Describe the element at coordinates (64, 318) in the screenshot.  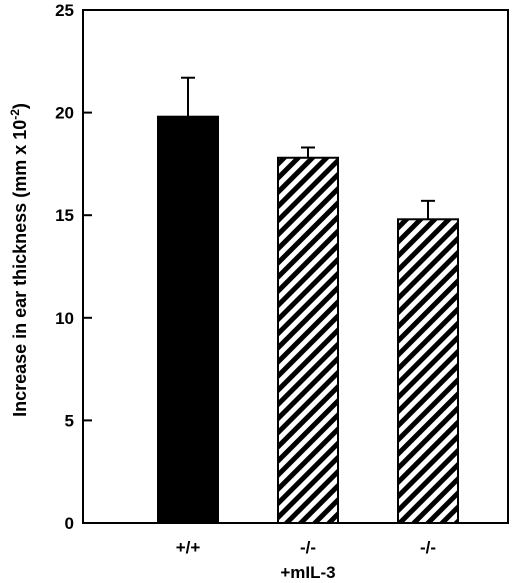
I see `y-tick-label-2: 10` at that location.